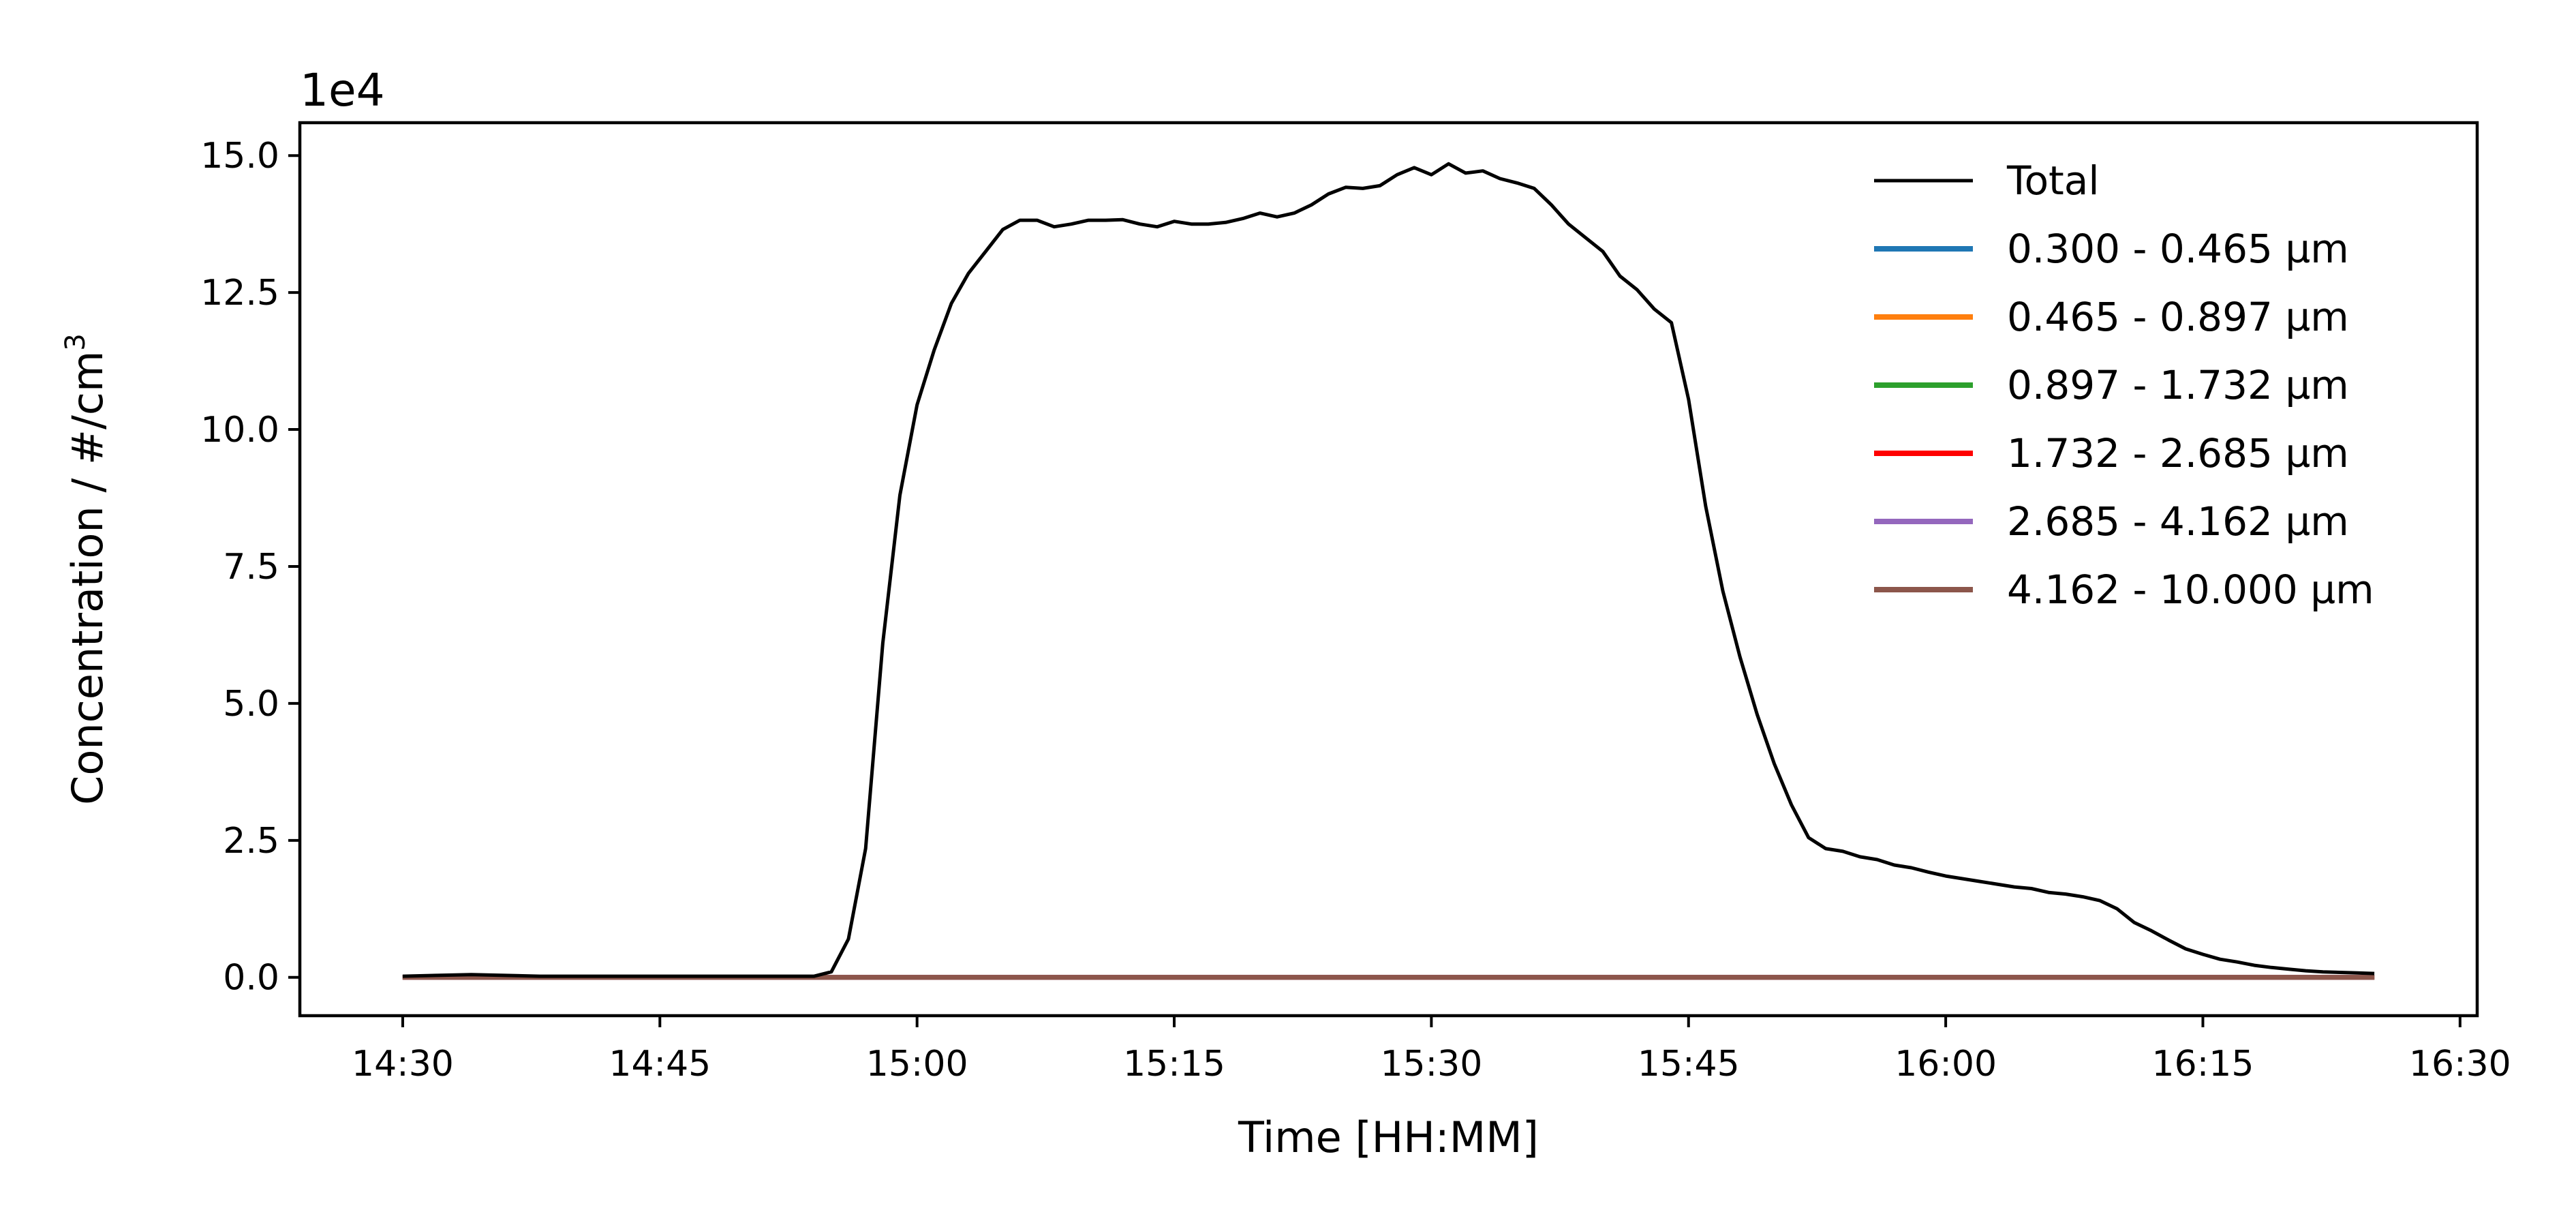 Image resolution: width=2576 pixels, height=1227 pixels. I want to click on y-axis-label-superscript: 3, so click(75, 341).